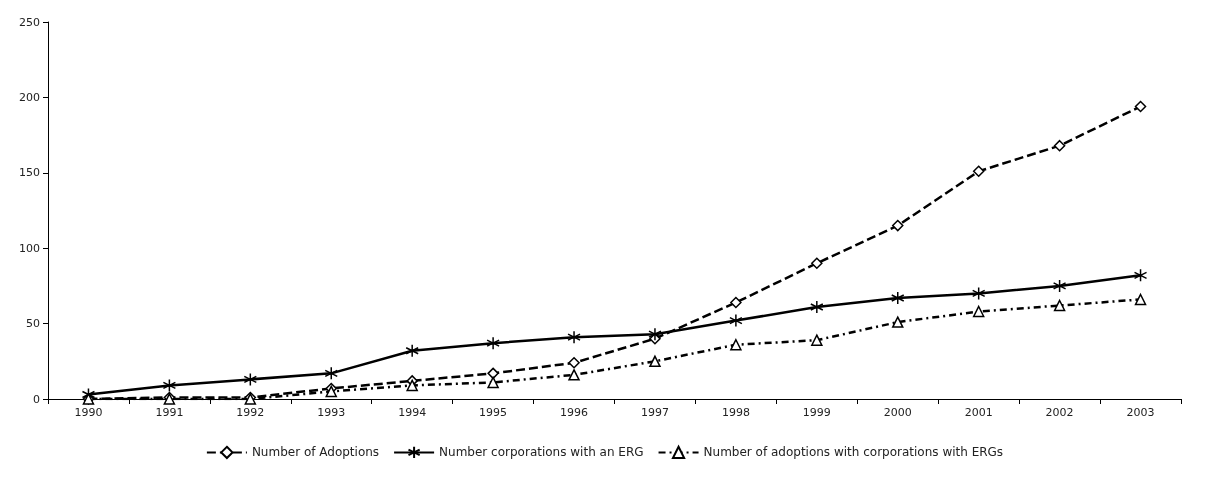 The width and height of the screenshot is (1209, 478). Describe the element at coordinates (169, 412) in the screenshot. I see `x-tick-label: 1991` at that location.